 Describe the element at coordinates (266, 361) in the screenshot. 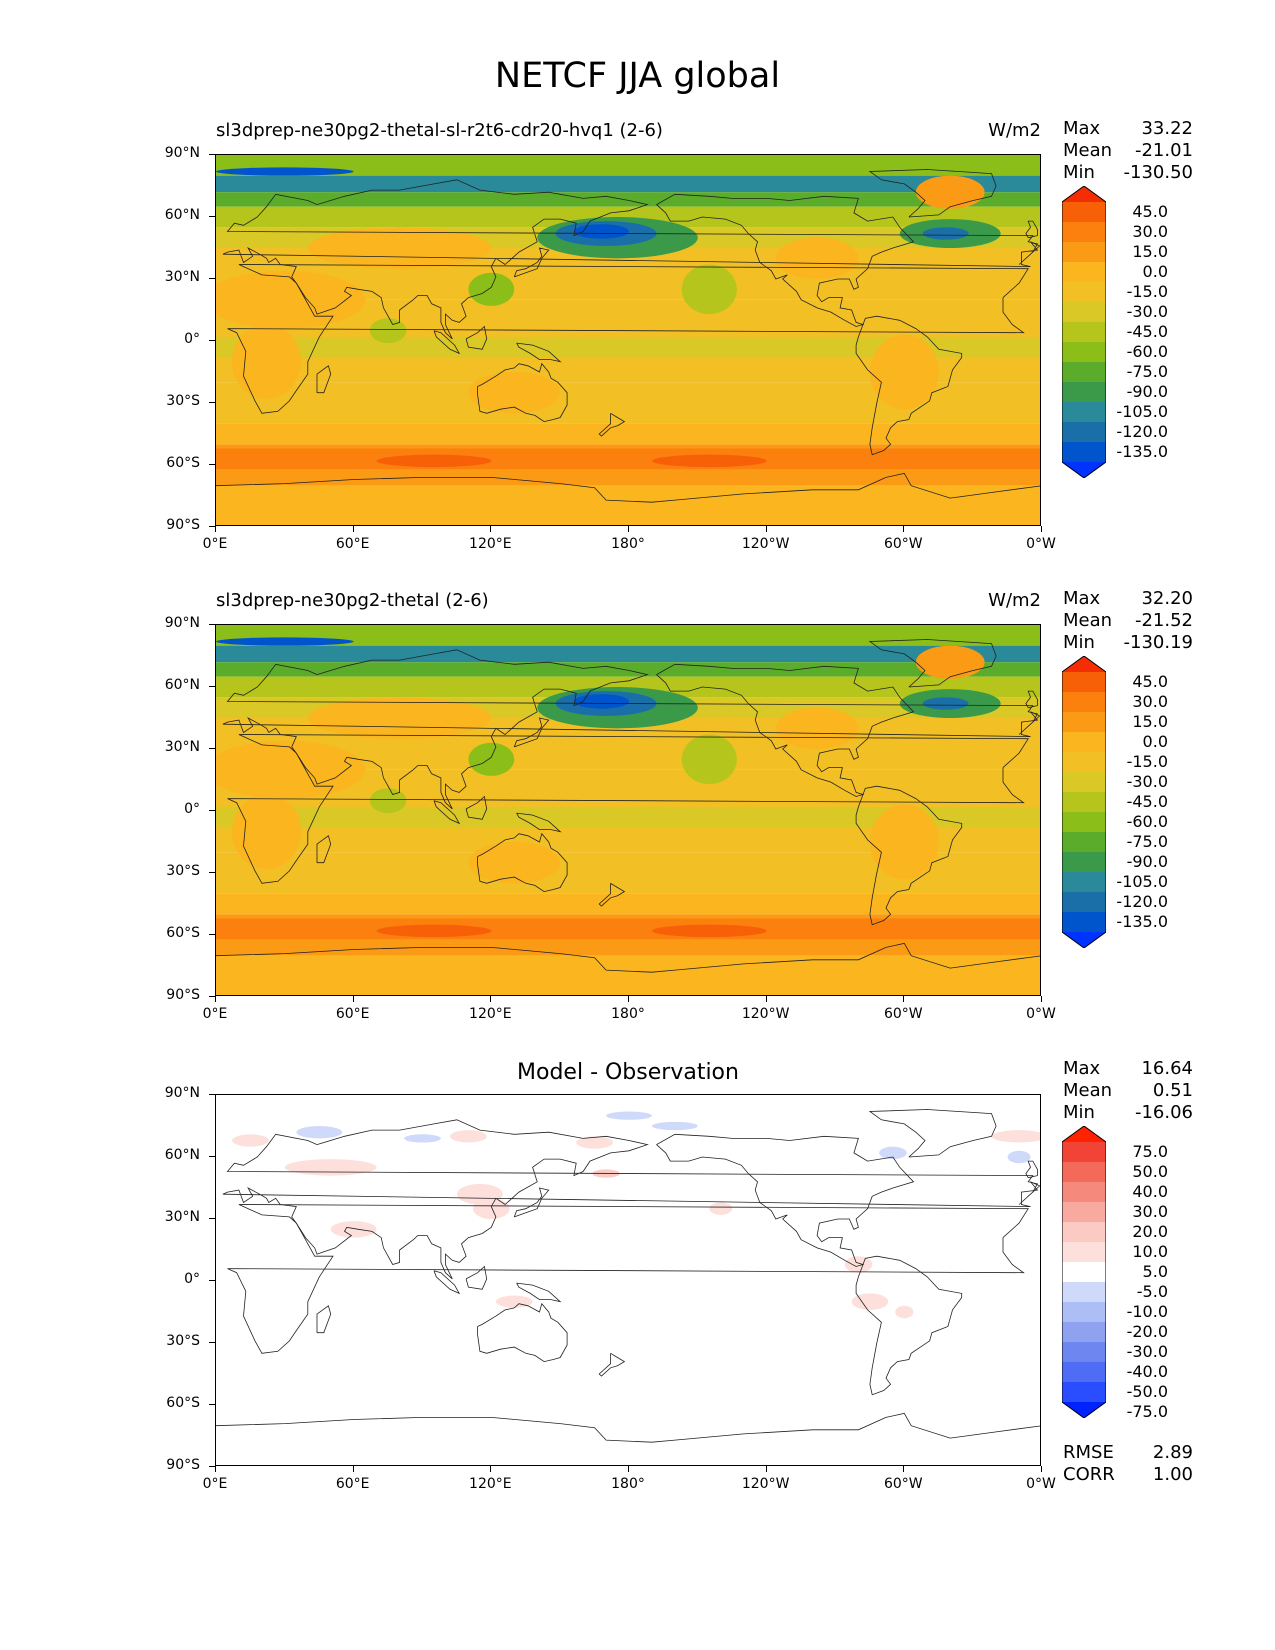

I see `africa-region` at that location.